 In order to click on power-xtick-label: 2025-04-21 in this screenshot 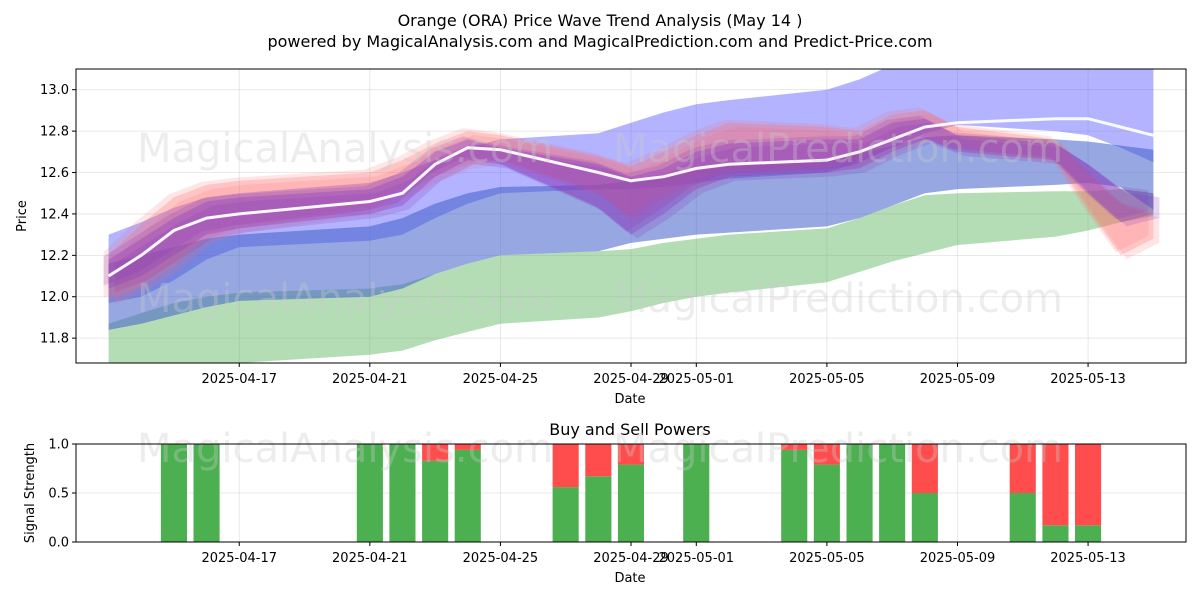, I will do `click(370, 558)`.